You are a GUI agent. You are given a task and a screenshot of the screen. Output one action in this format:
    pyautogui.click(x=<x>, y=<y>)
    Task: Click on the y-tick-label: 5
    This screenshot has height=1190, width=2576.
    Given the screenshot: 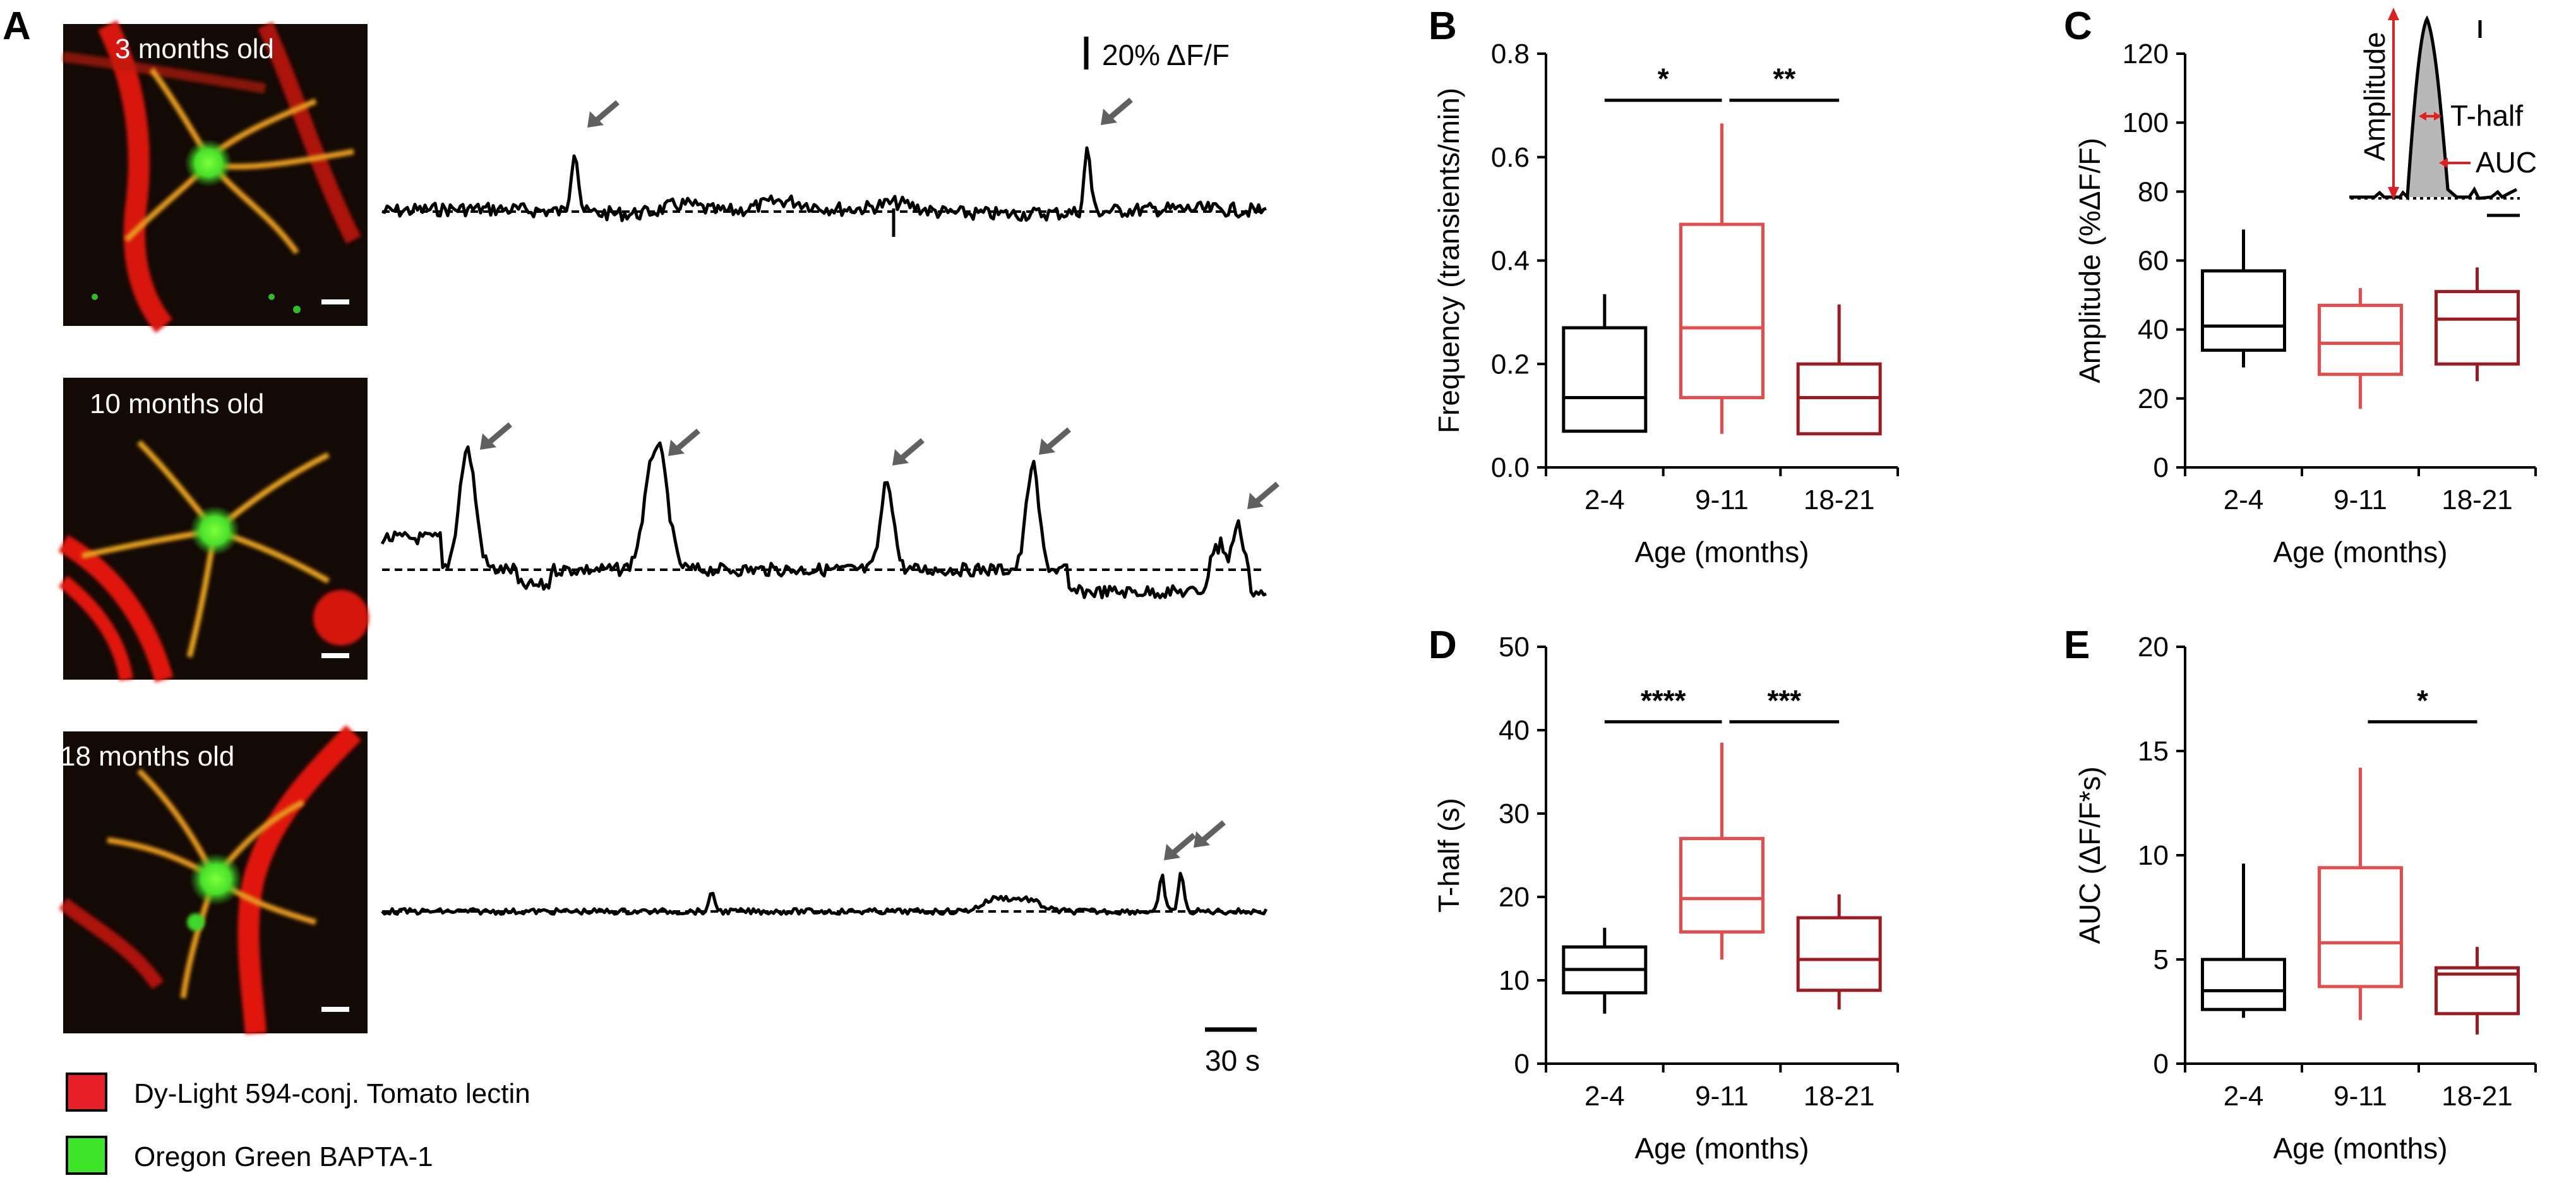 What is the action you would take?
    pyautogui.click(x=2161, y=959)
    